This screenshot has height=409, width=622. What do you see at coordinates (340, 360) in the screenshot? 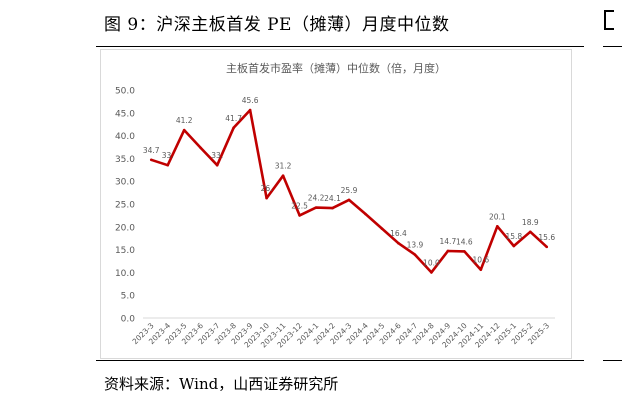
I see `bottom-rule` at bounding box center [340, 360].